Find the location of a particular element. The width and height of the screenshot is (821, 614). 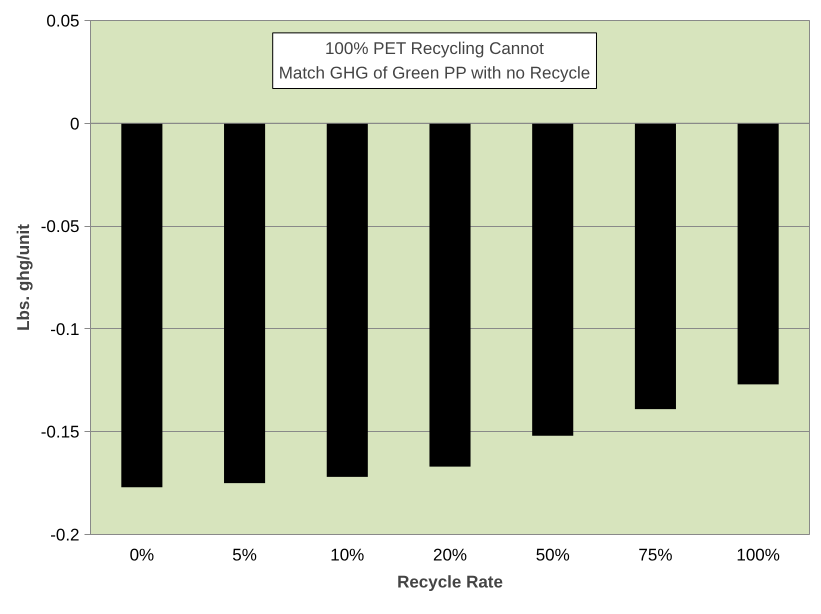

x-tick-label: 20% is located at coordinates (450, 555).